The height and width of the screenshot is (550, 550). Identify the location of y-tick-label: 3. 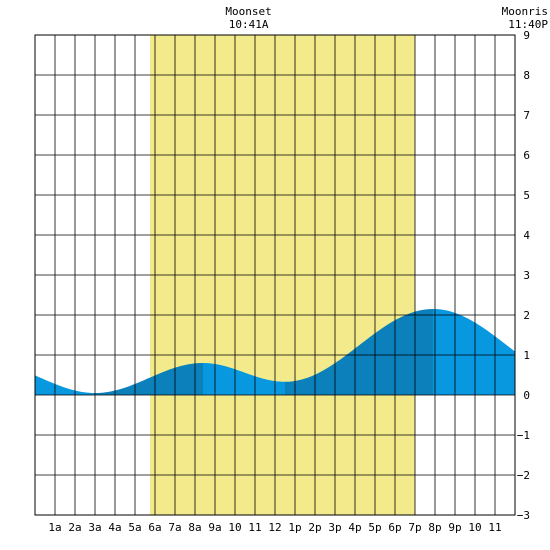
(526, 275).